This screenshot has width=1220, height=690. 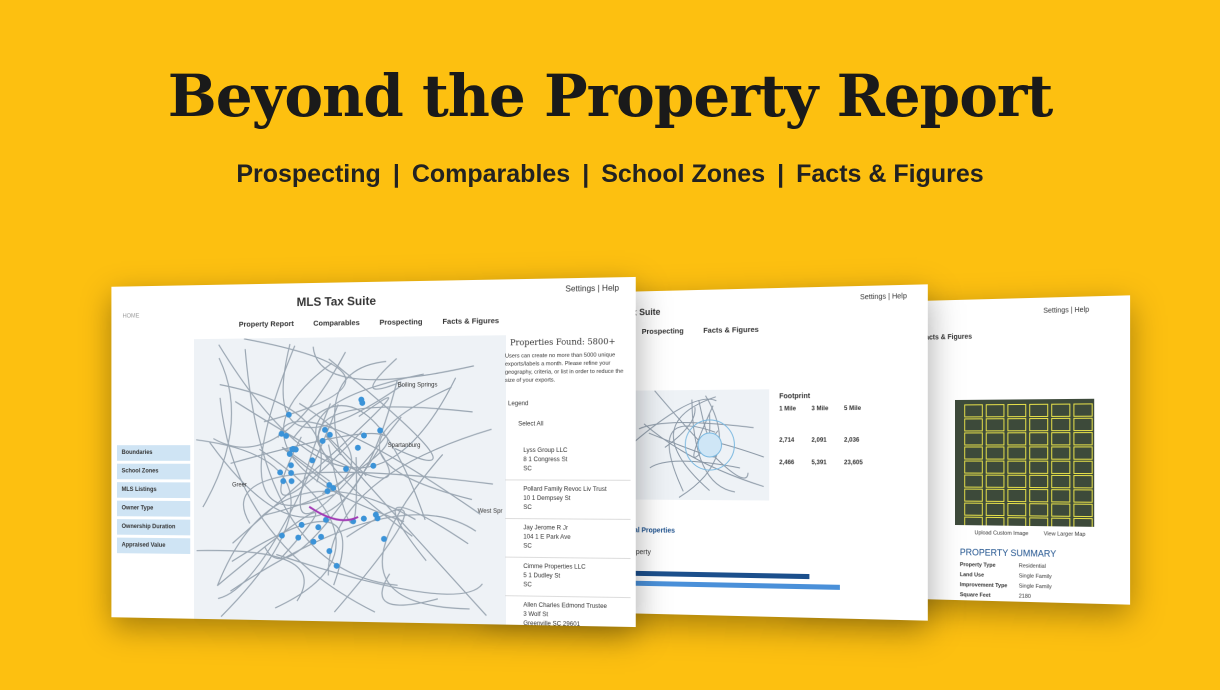 I want to click on larger-map: View Larger Map, so click(x=1064, y=534).